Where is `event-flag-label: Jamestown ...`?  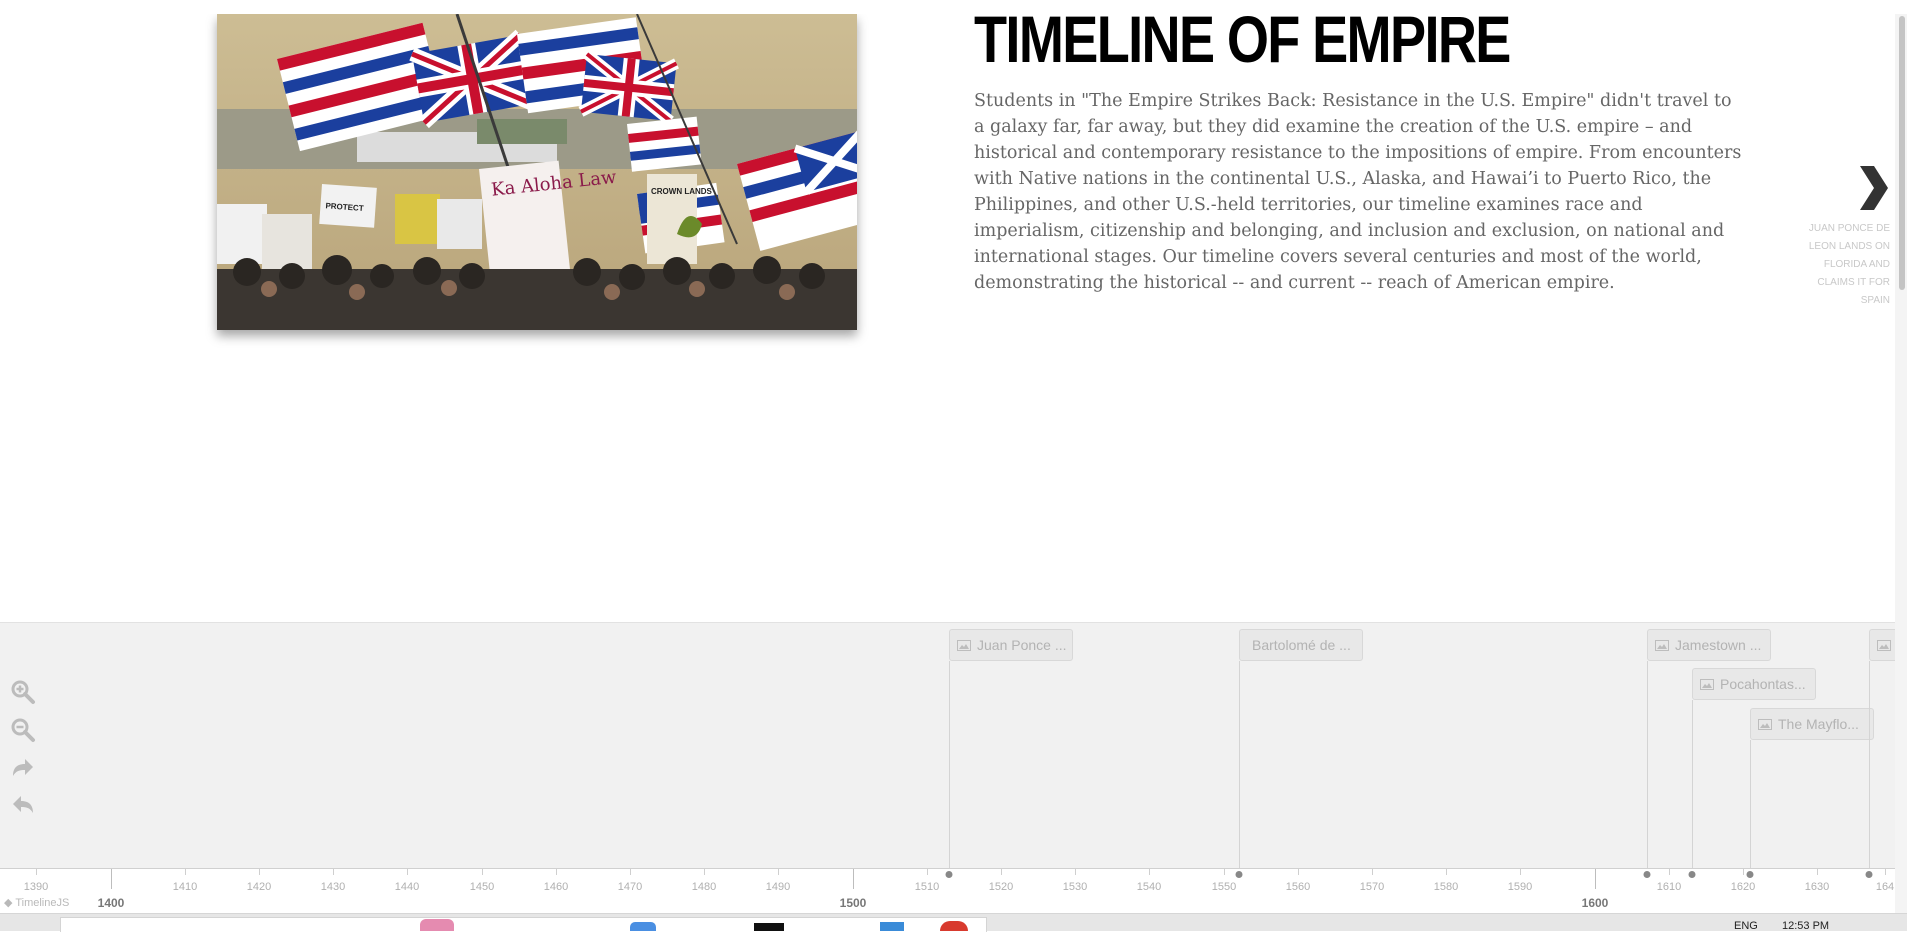
event-flag-label: Jamestown ... is located at coordinates (1718, 645).